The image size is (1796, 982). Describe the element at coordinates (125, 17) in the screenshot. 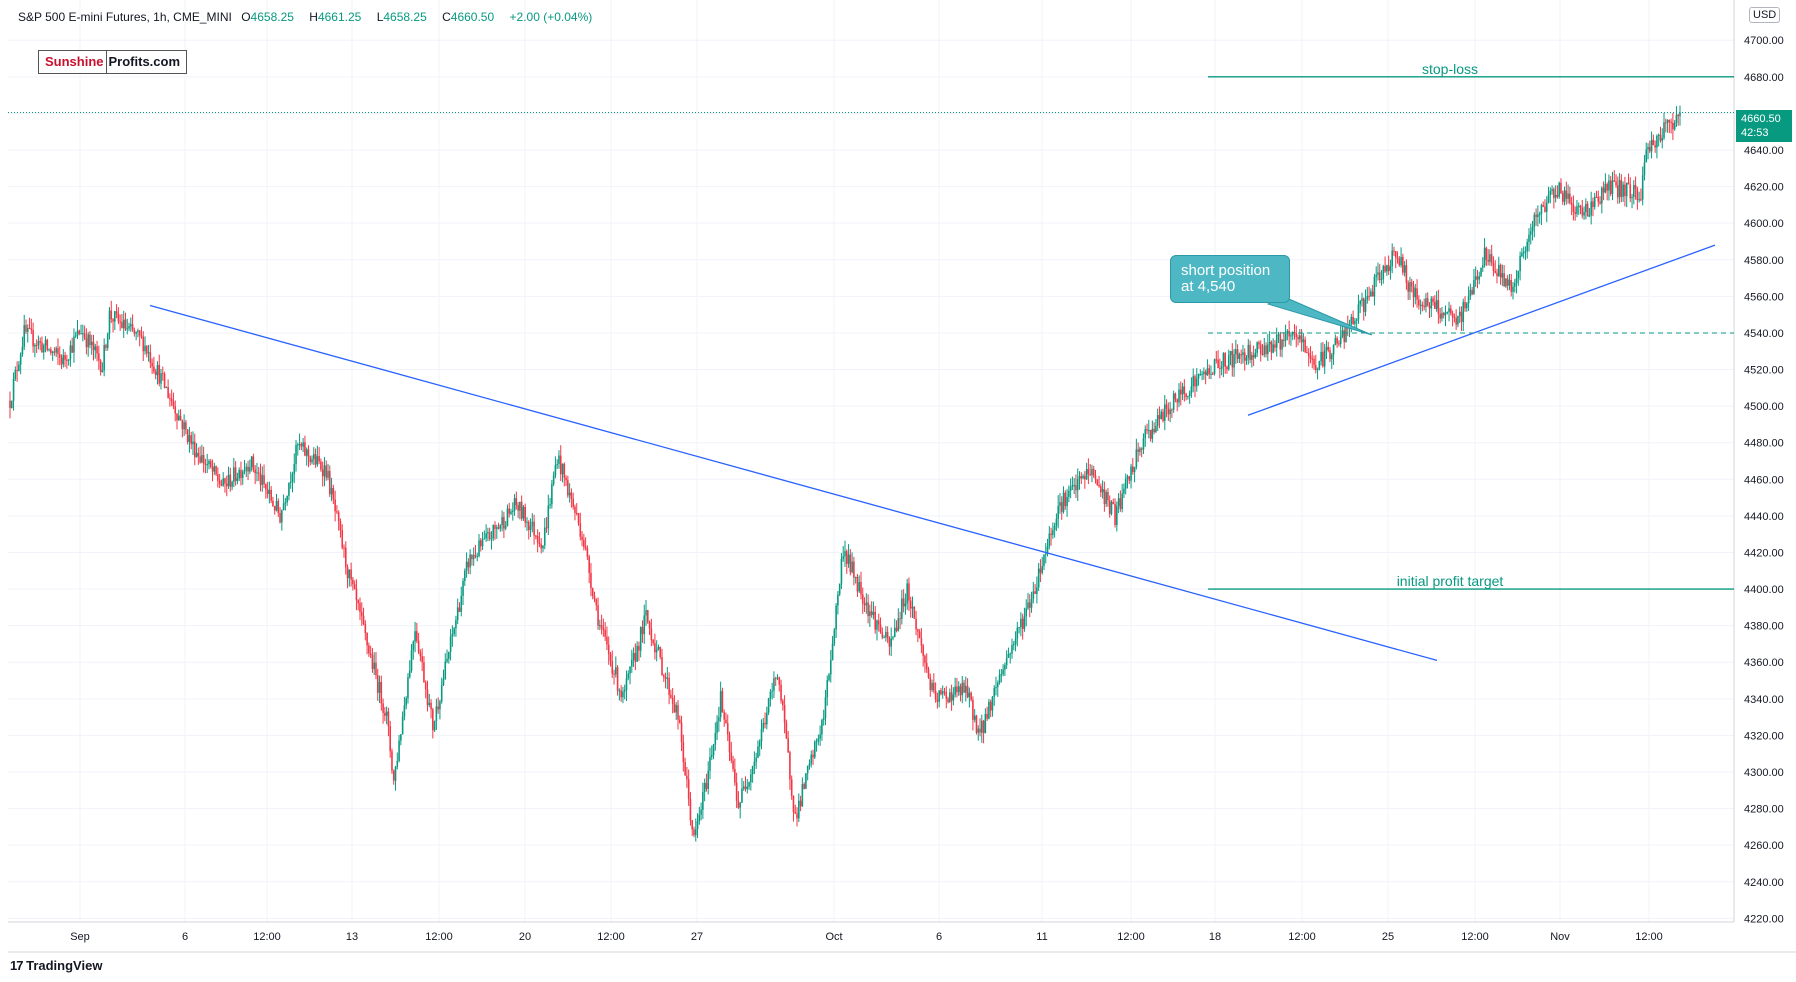

I see `symbol-name: S&P 500 E-mini Futures, 1h, CME_MINI` at that location.